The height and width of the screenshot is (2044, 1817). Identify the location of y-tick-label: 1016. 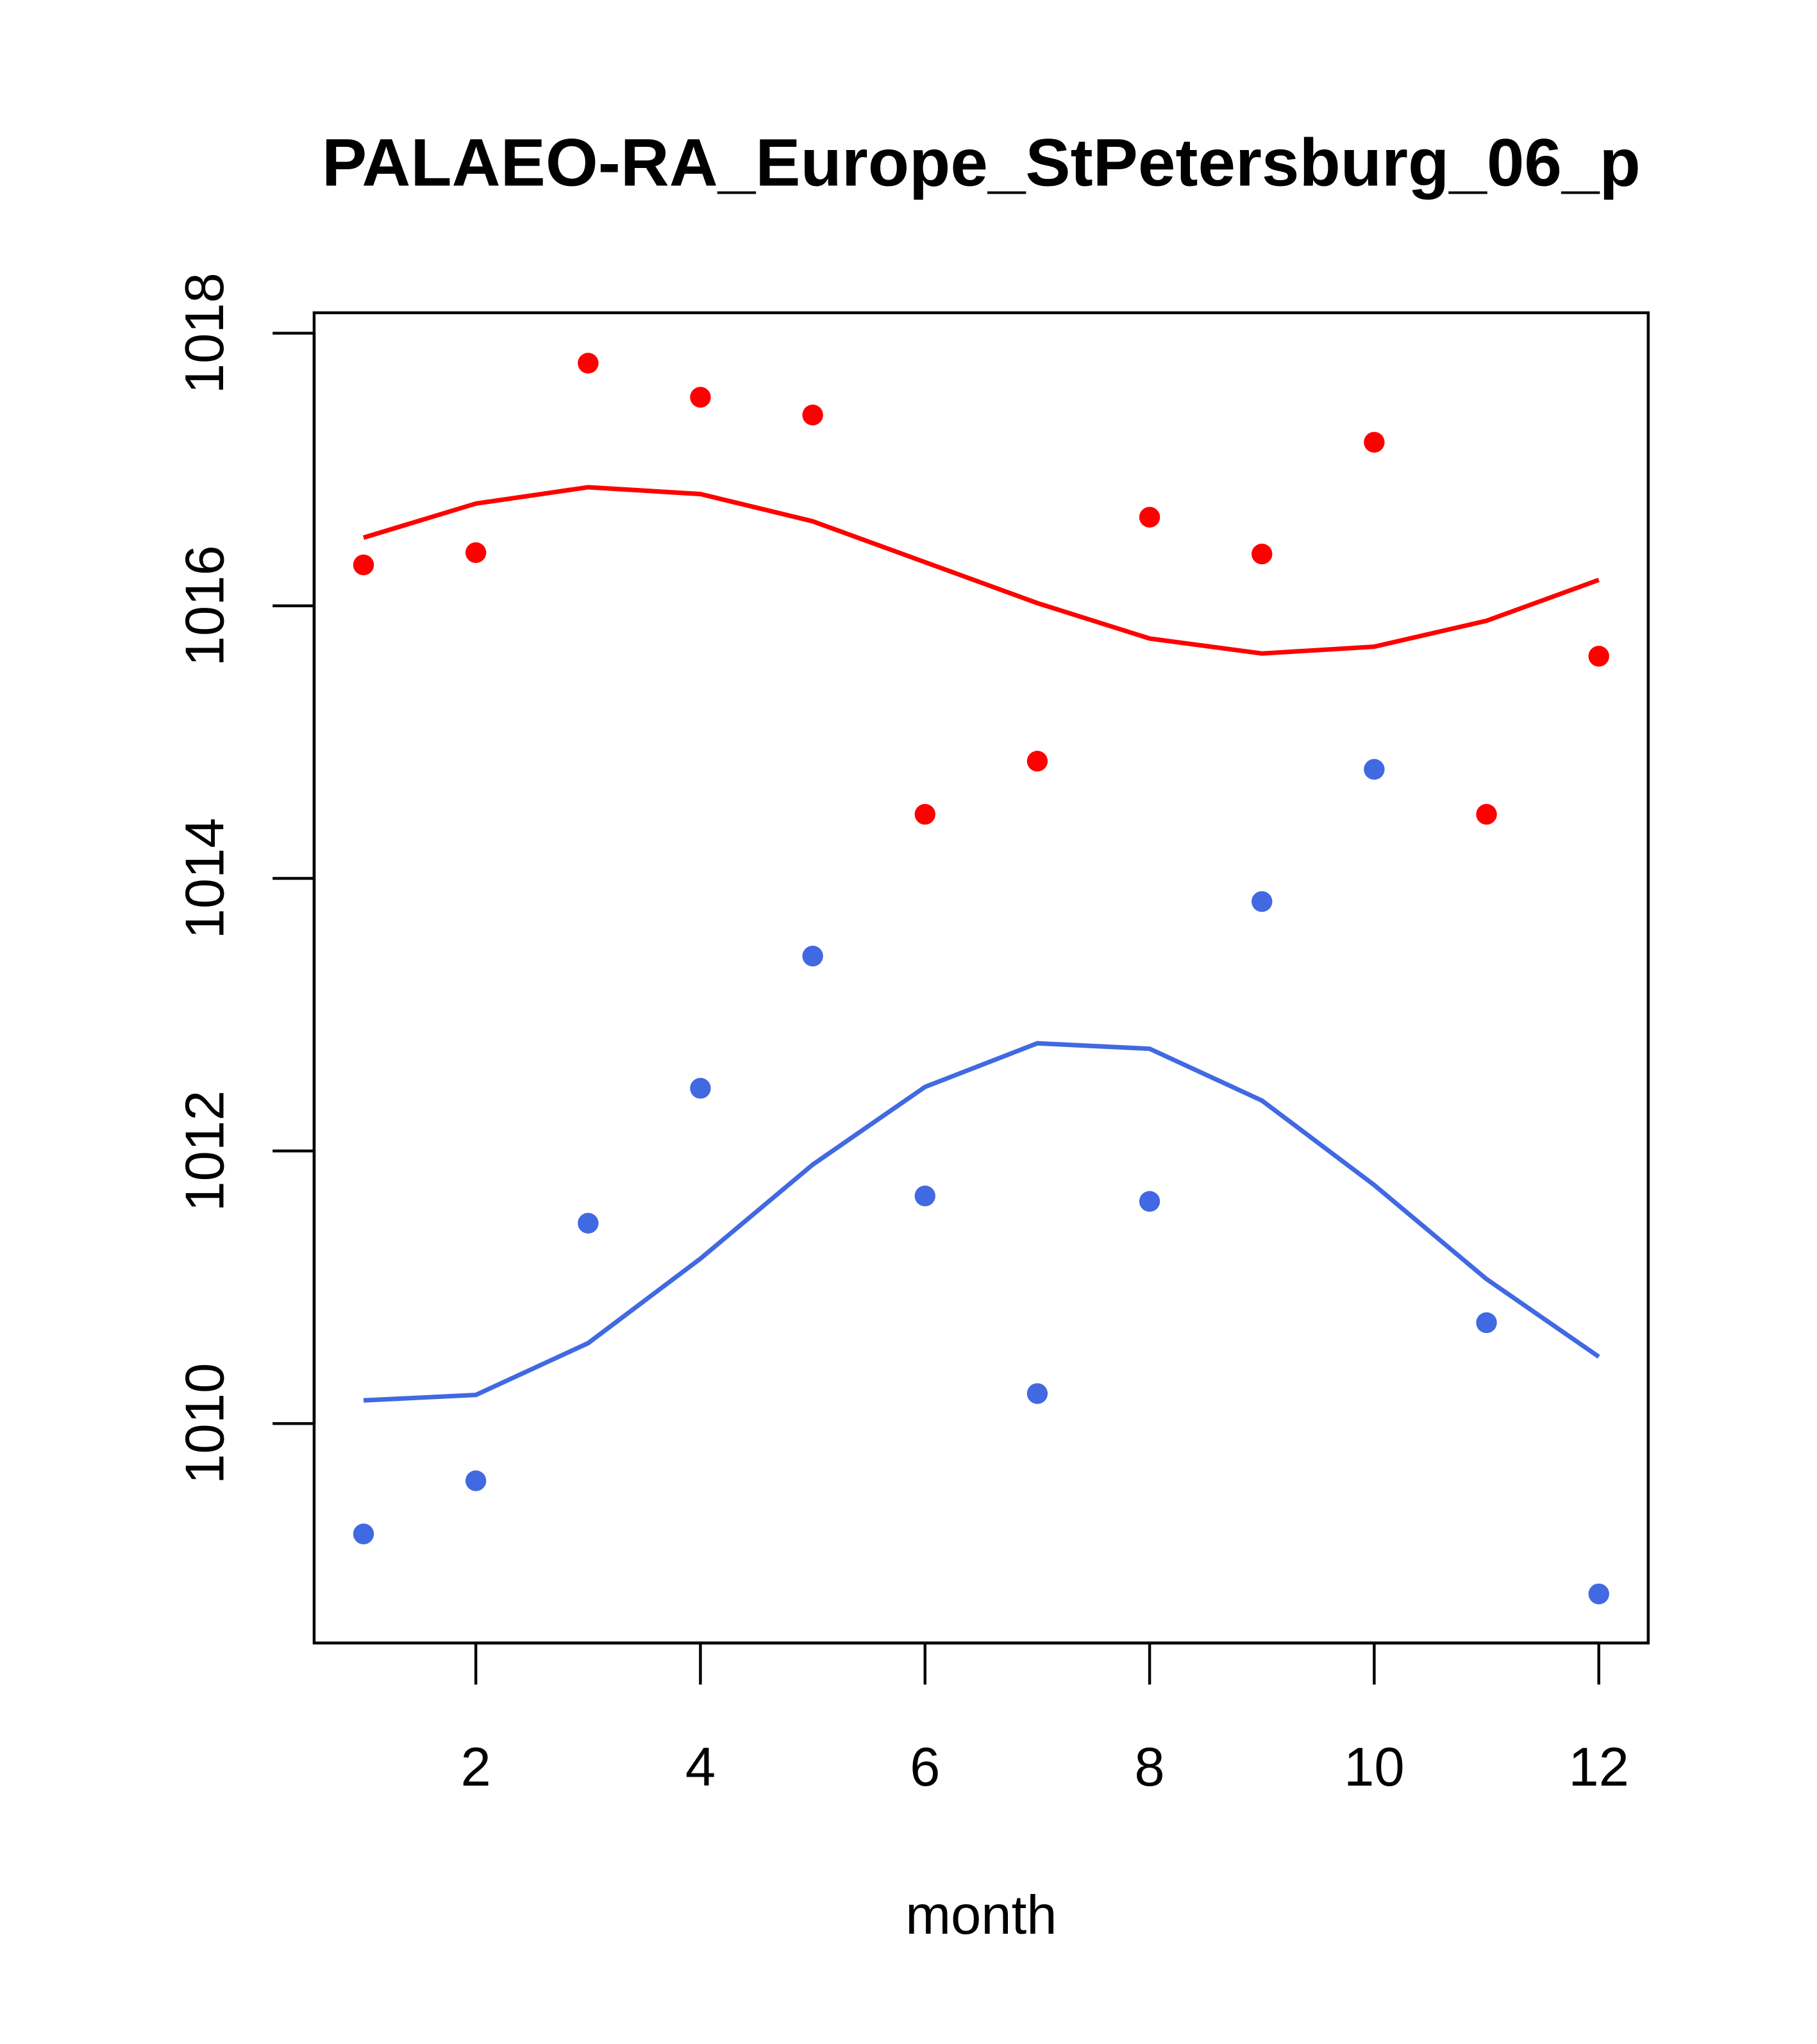
(204, 605).